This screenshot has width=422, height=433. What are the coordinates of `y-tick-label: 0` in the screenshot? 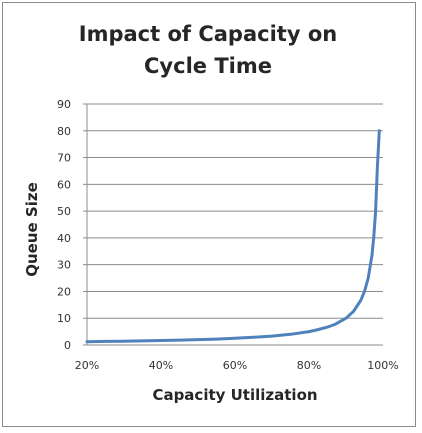 It's located at (67, 345).